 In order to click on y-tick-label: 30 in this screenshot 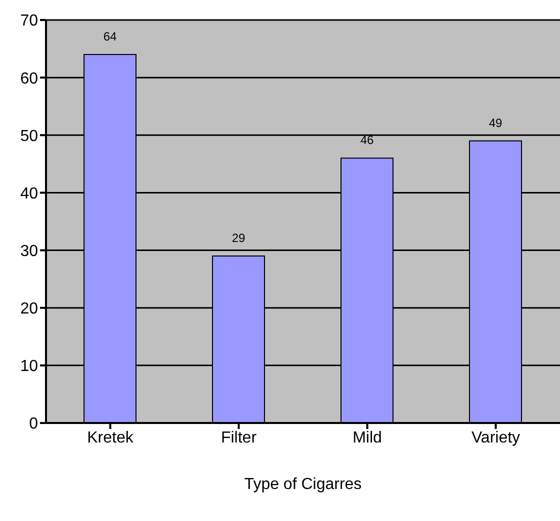, I will do `click(29, 251)`.